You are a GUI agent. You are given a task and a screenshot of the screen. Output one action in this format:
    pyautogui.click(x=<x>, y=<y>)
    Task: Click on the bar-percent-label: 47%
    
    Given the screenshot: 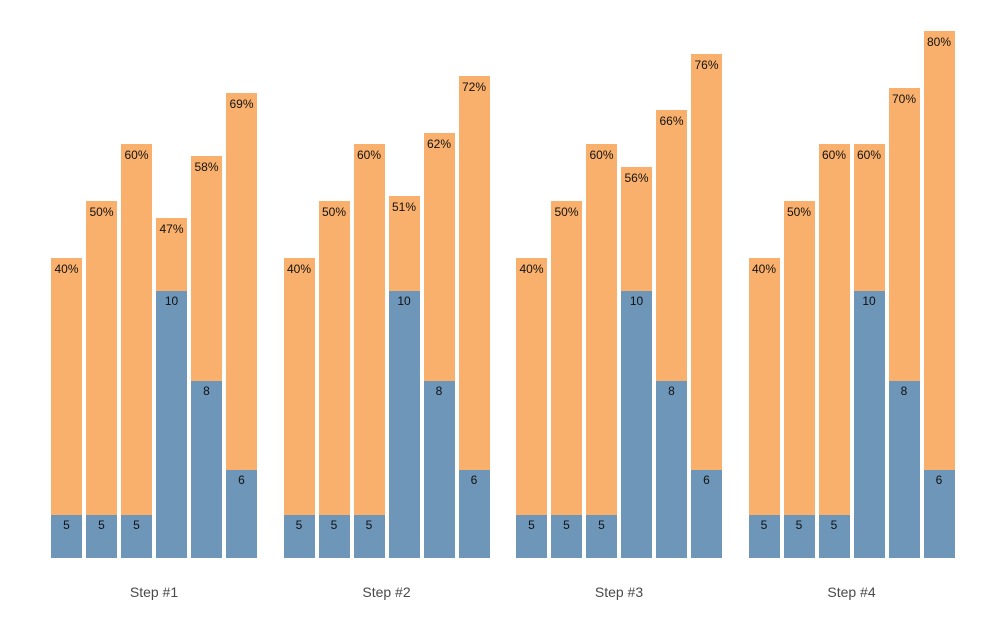 What is the action you would take?
    pyautogui.click(x=171, y=229)
    